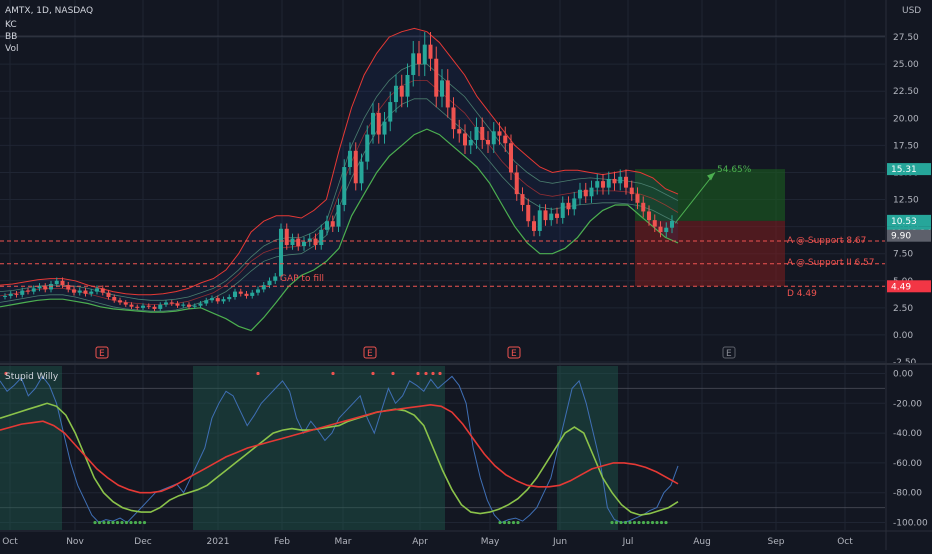  Describe the element at coordinates (907, 404) in the screenshot. I see `osc-tick-label: -20.00` at that location.